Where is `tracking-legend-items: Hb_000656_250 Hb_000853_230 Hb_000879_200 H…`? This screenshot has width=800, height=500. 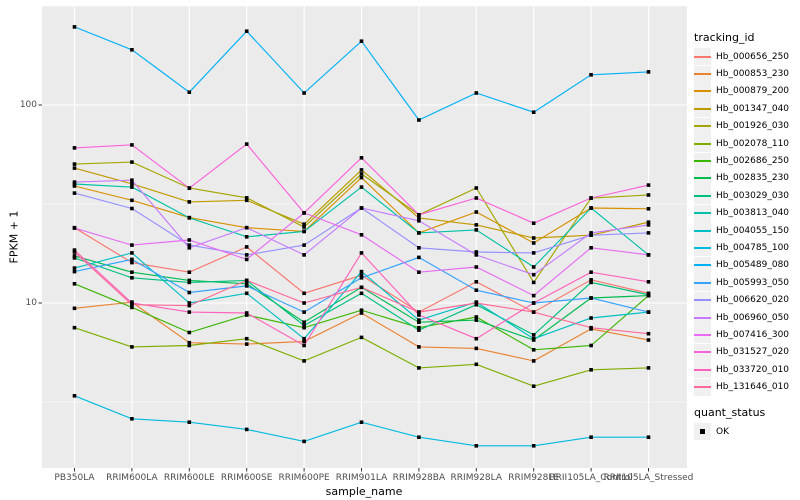
tracking-legend-items: Hb_000656_250 Hb_000853_230 Hb_000879_200 H… is located at coordinates (746, 222).